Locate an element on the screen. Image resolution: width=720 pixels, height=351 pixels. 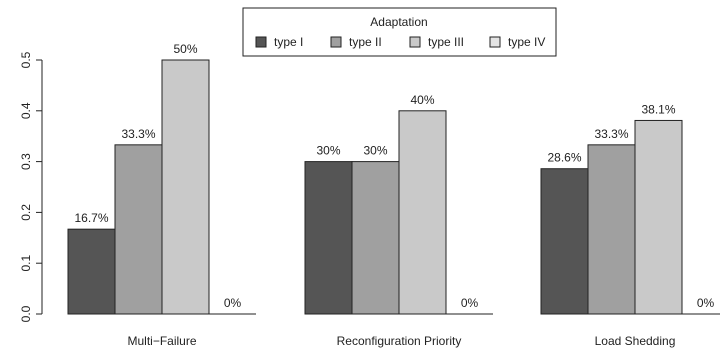
legend-box is located at coordinates (399, 32).